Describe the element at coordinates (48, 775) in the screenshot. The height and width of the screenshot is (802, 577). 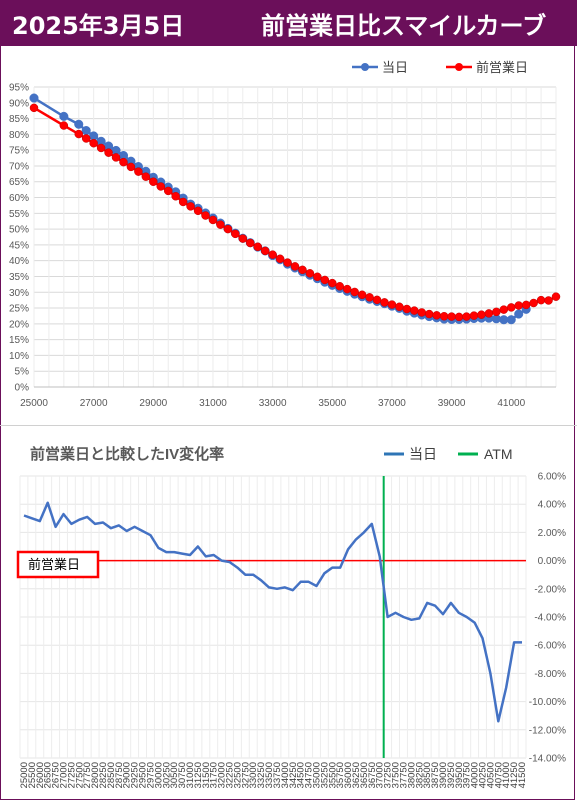
I see `x-tick-label: 26500` at that location.